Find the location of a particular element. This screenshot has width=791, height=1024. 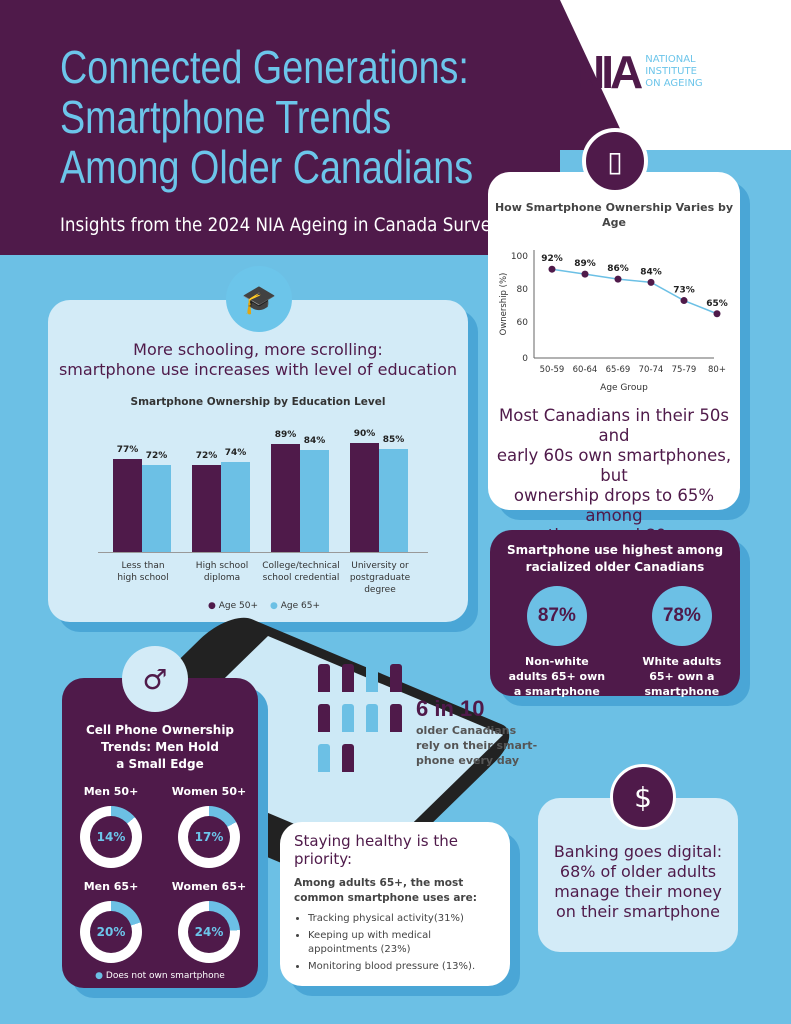

donut-chart: 20% is located at coordinates (111, 932).